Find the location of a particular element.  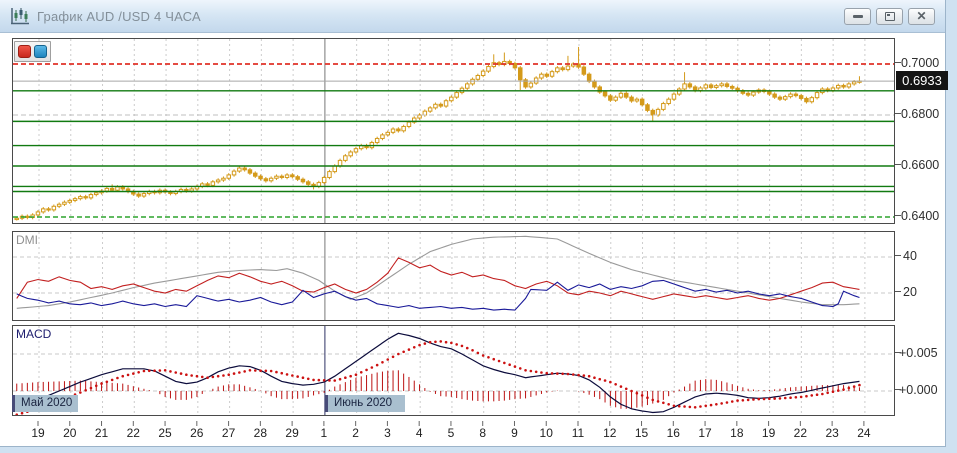

restore-icon is located at coordinates (889, 16).